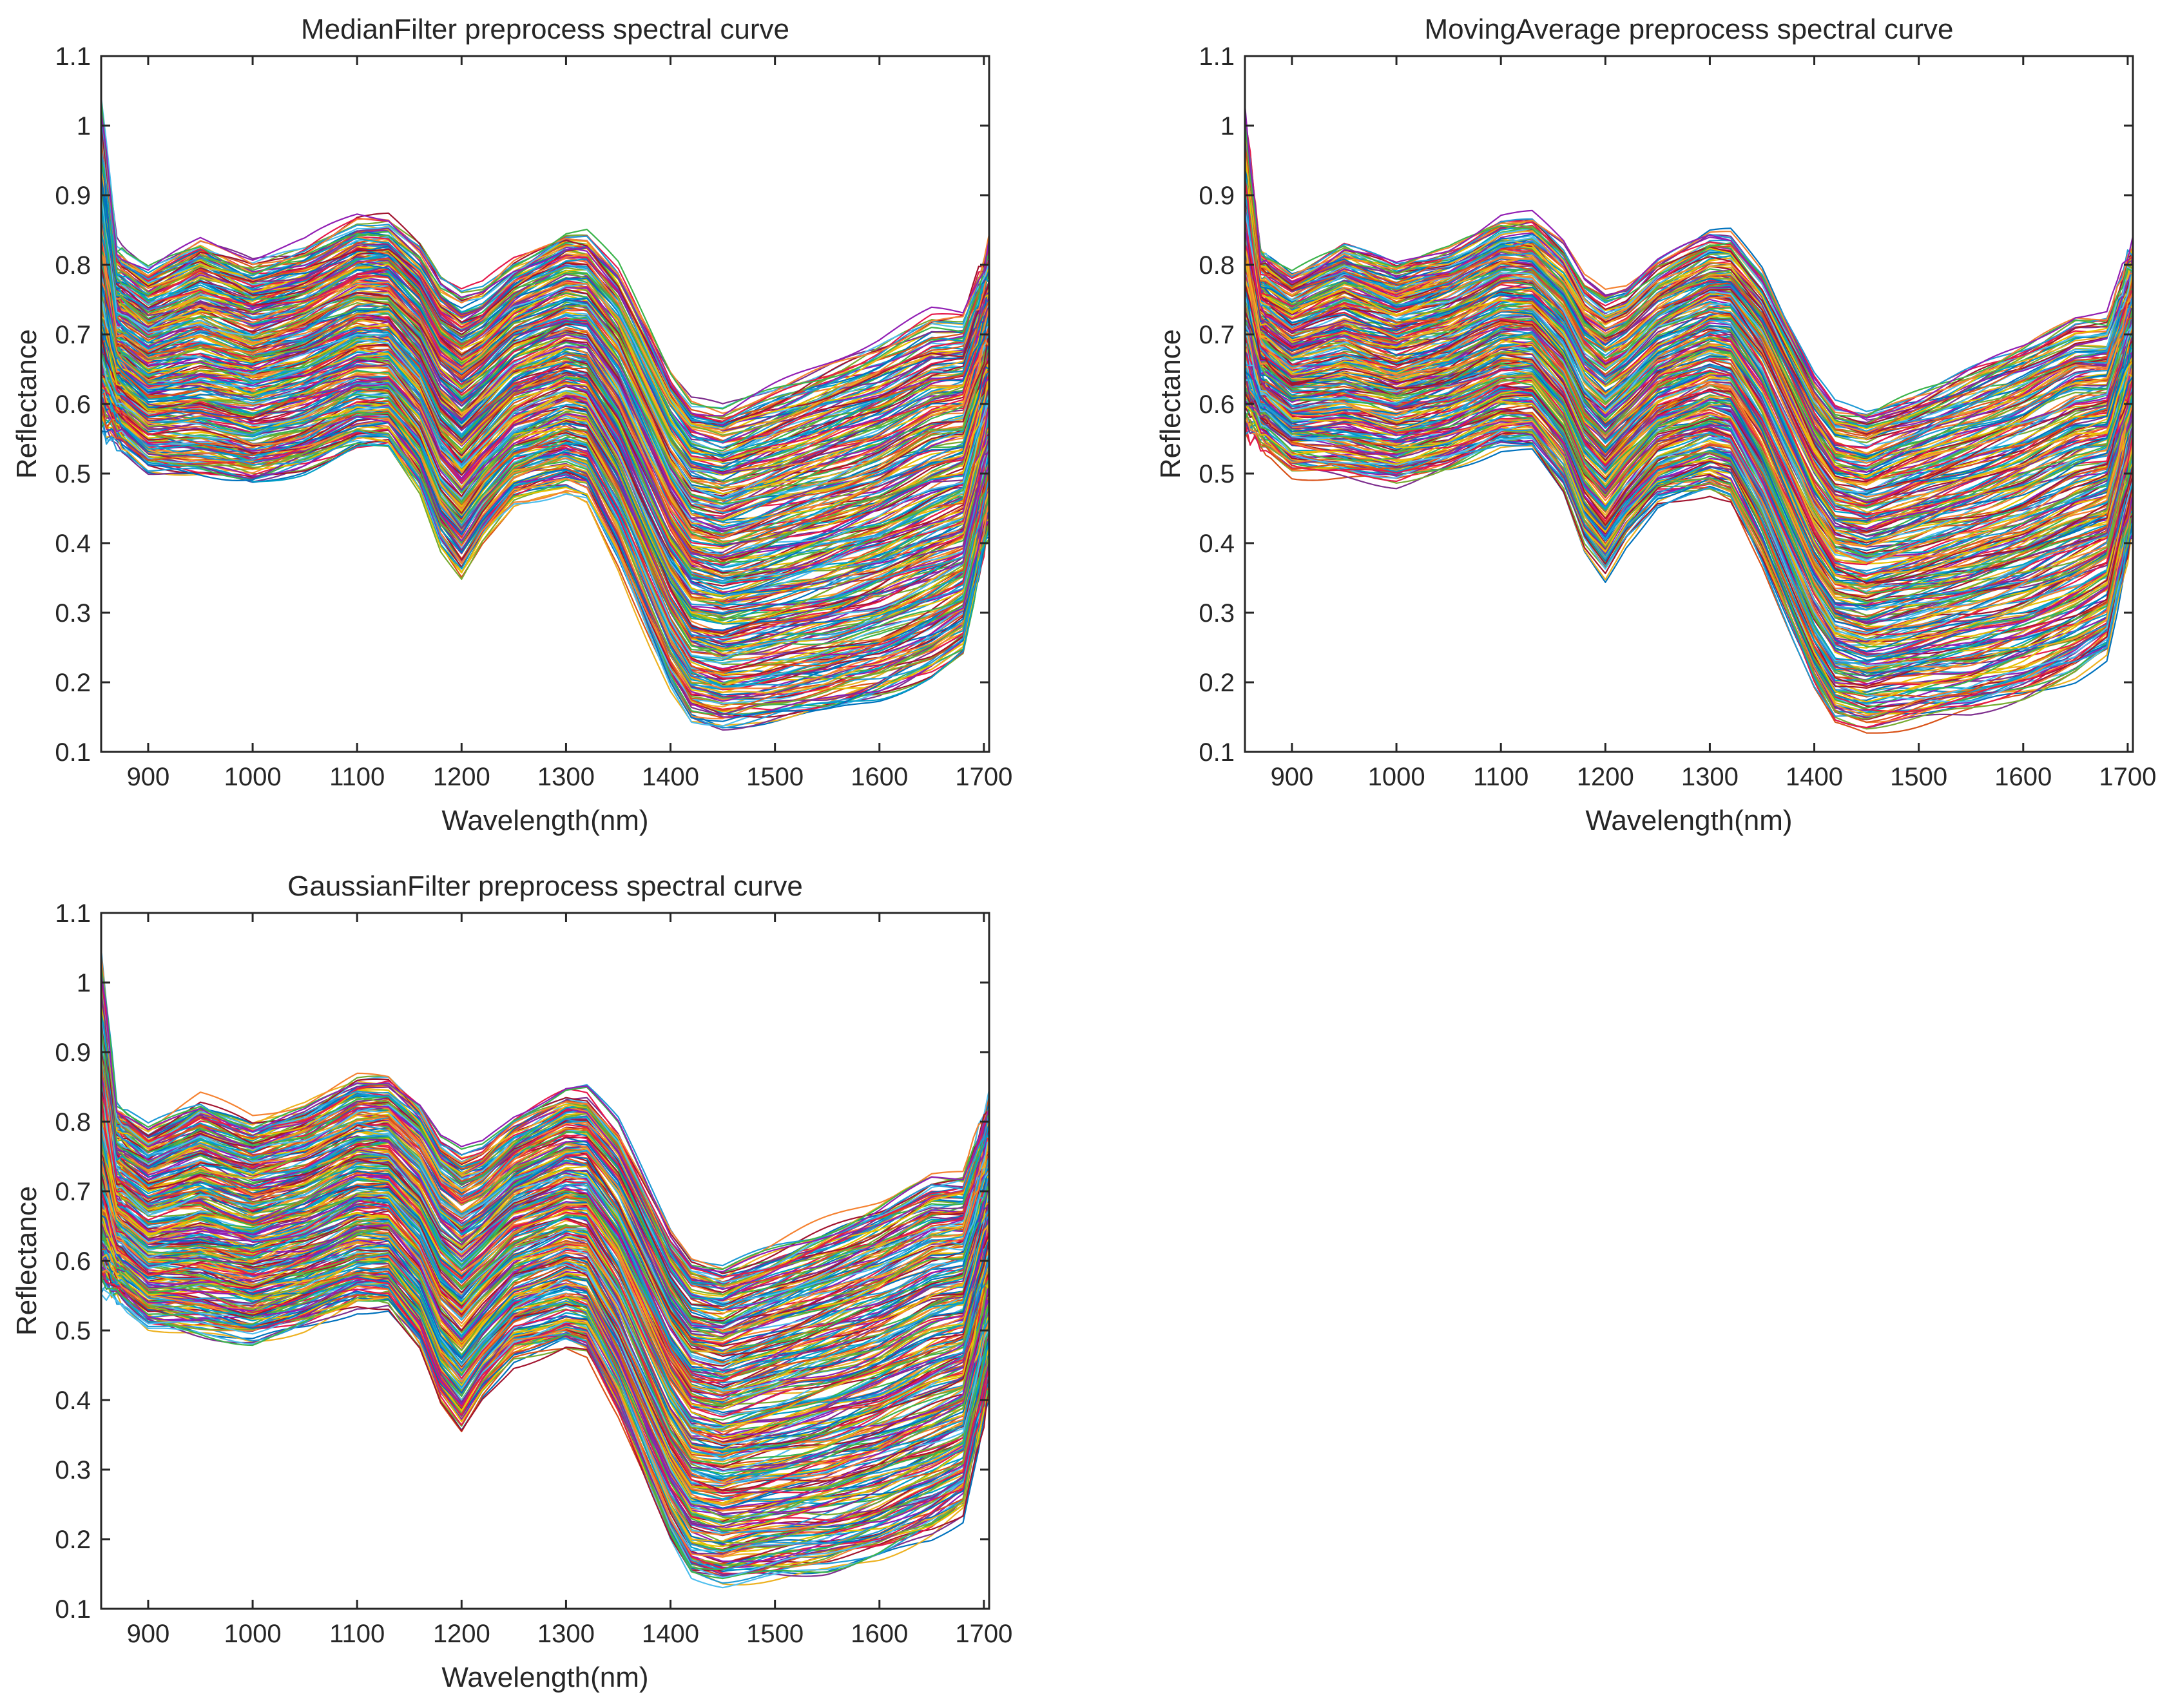 The image size is (2169, 1708). I want to click on y-tick-label: 0.5, so click(73, 1331).